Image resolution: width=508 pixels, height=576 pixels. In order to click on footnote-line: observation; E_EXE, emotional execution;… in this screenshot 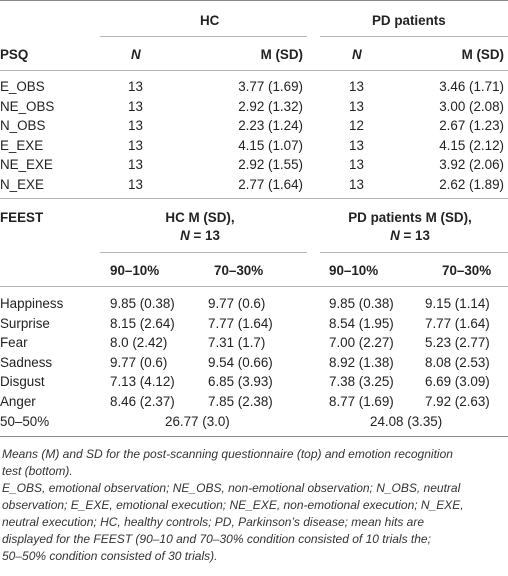, I will do `click(233, 505)`.